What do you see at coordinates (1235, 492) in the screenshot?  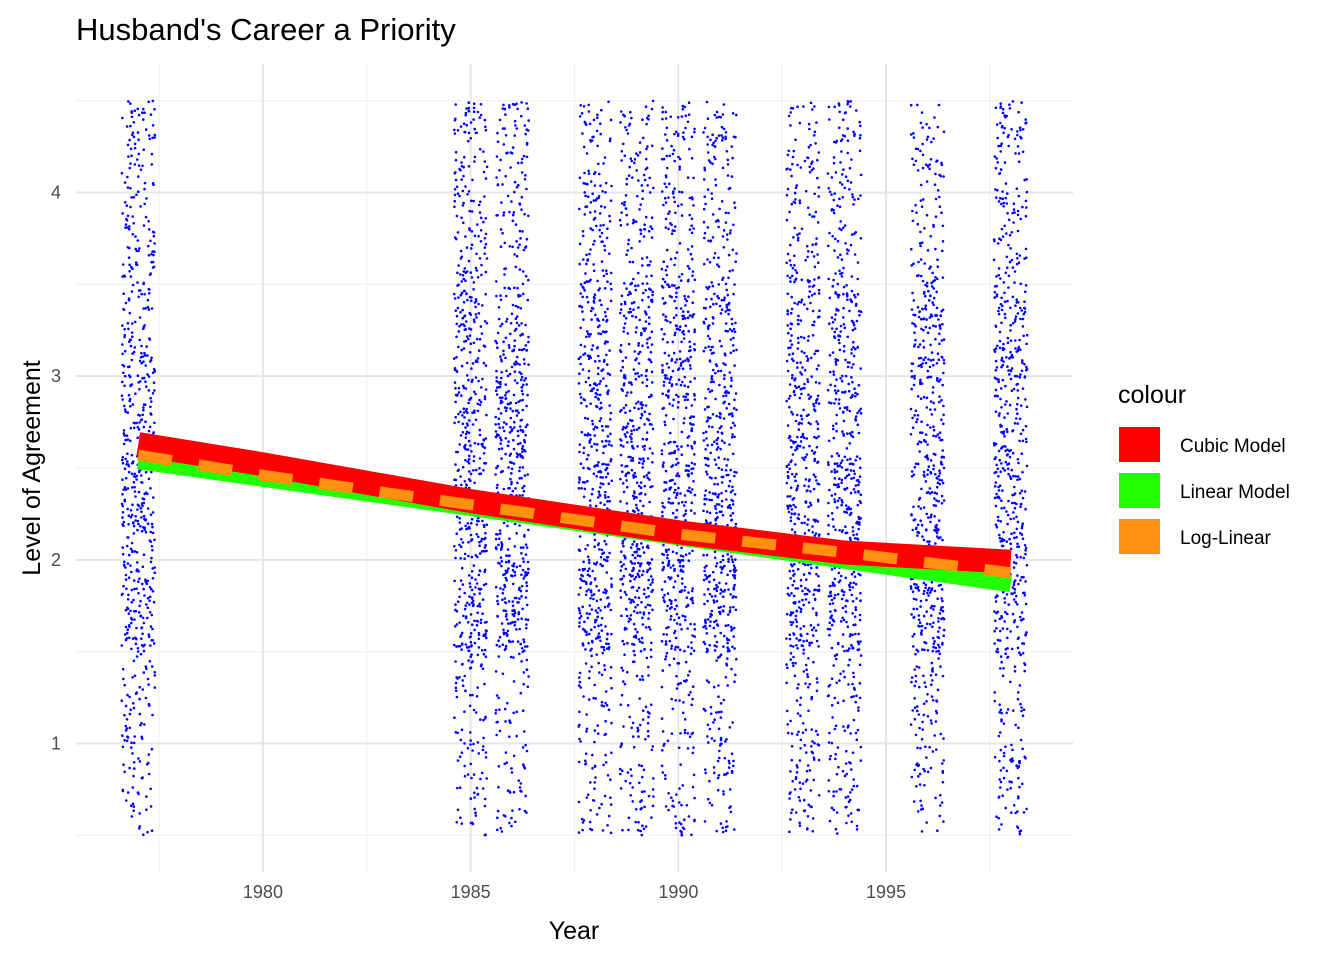 I see `legend-label: Linear Model` at bounding box center [1235, 492].